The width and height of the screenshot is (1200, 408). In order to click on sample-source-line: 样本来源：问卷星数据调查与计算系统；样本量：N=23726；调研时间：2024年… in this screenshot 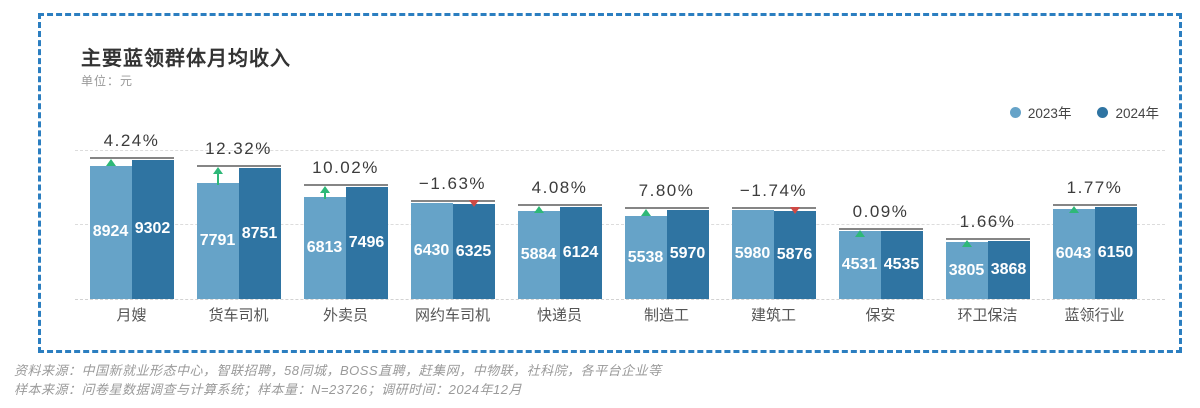, I will do `click(268, 389)`.